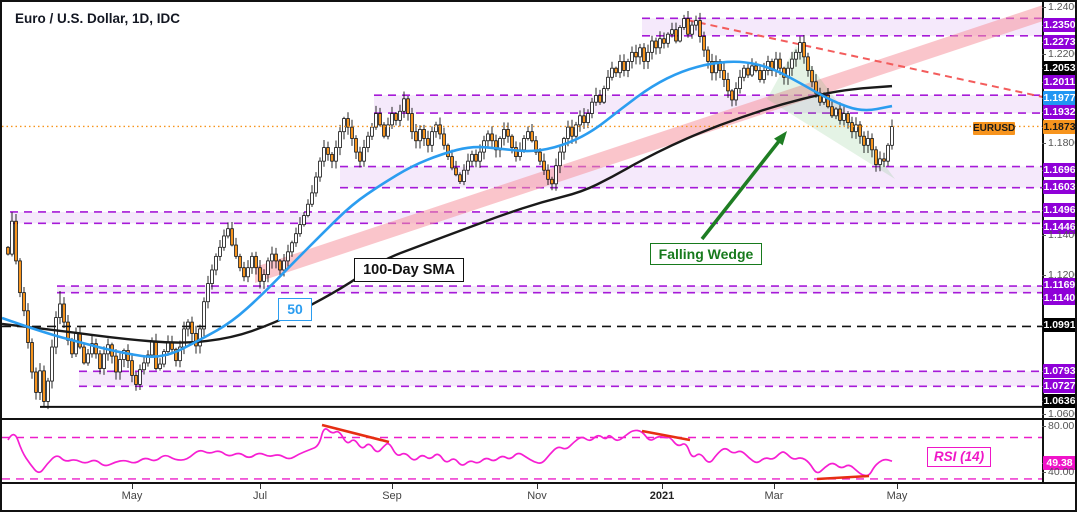  I want to click on price-tick-label: 1.2400, so click(1062, 7).